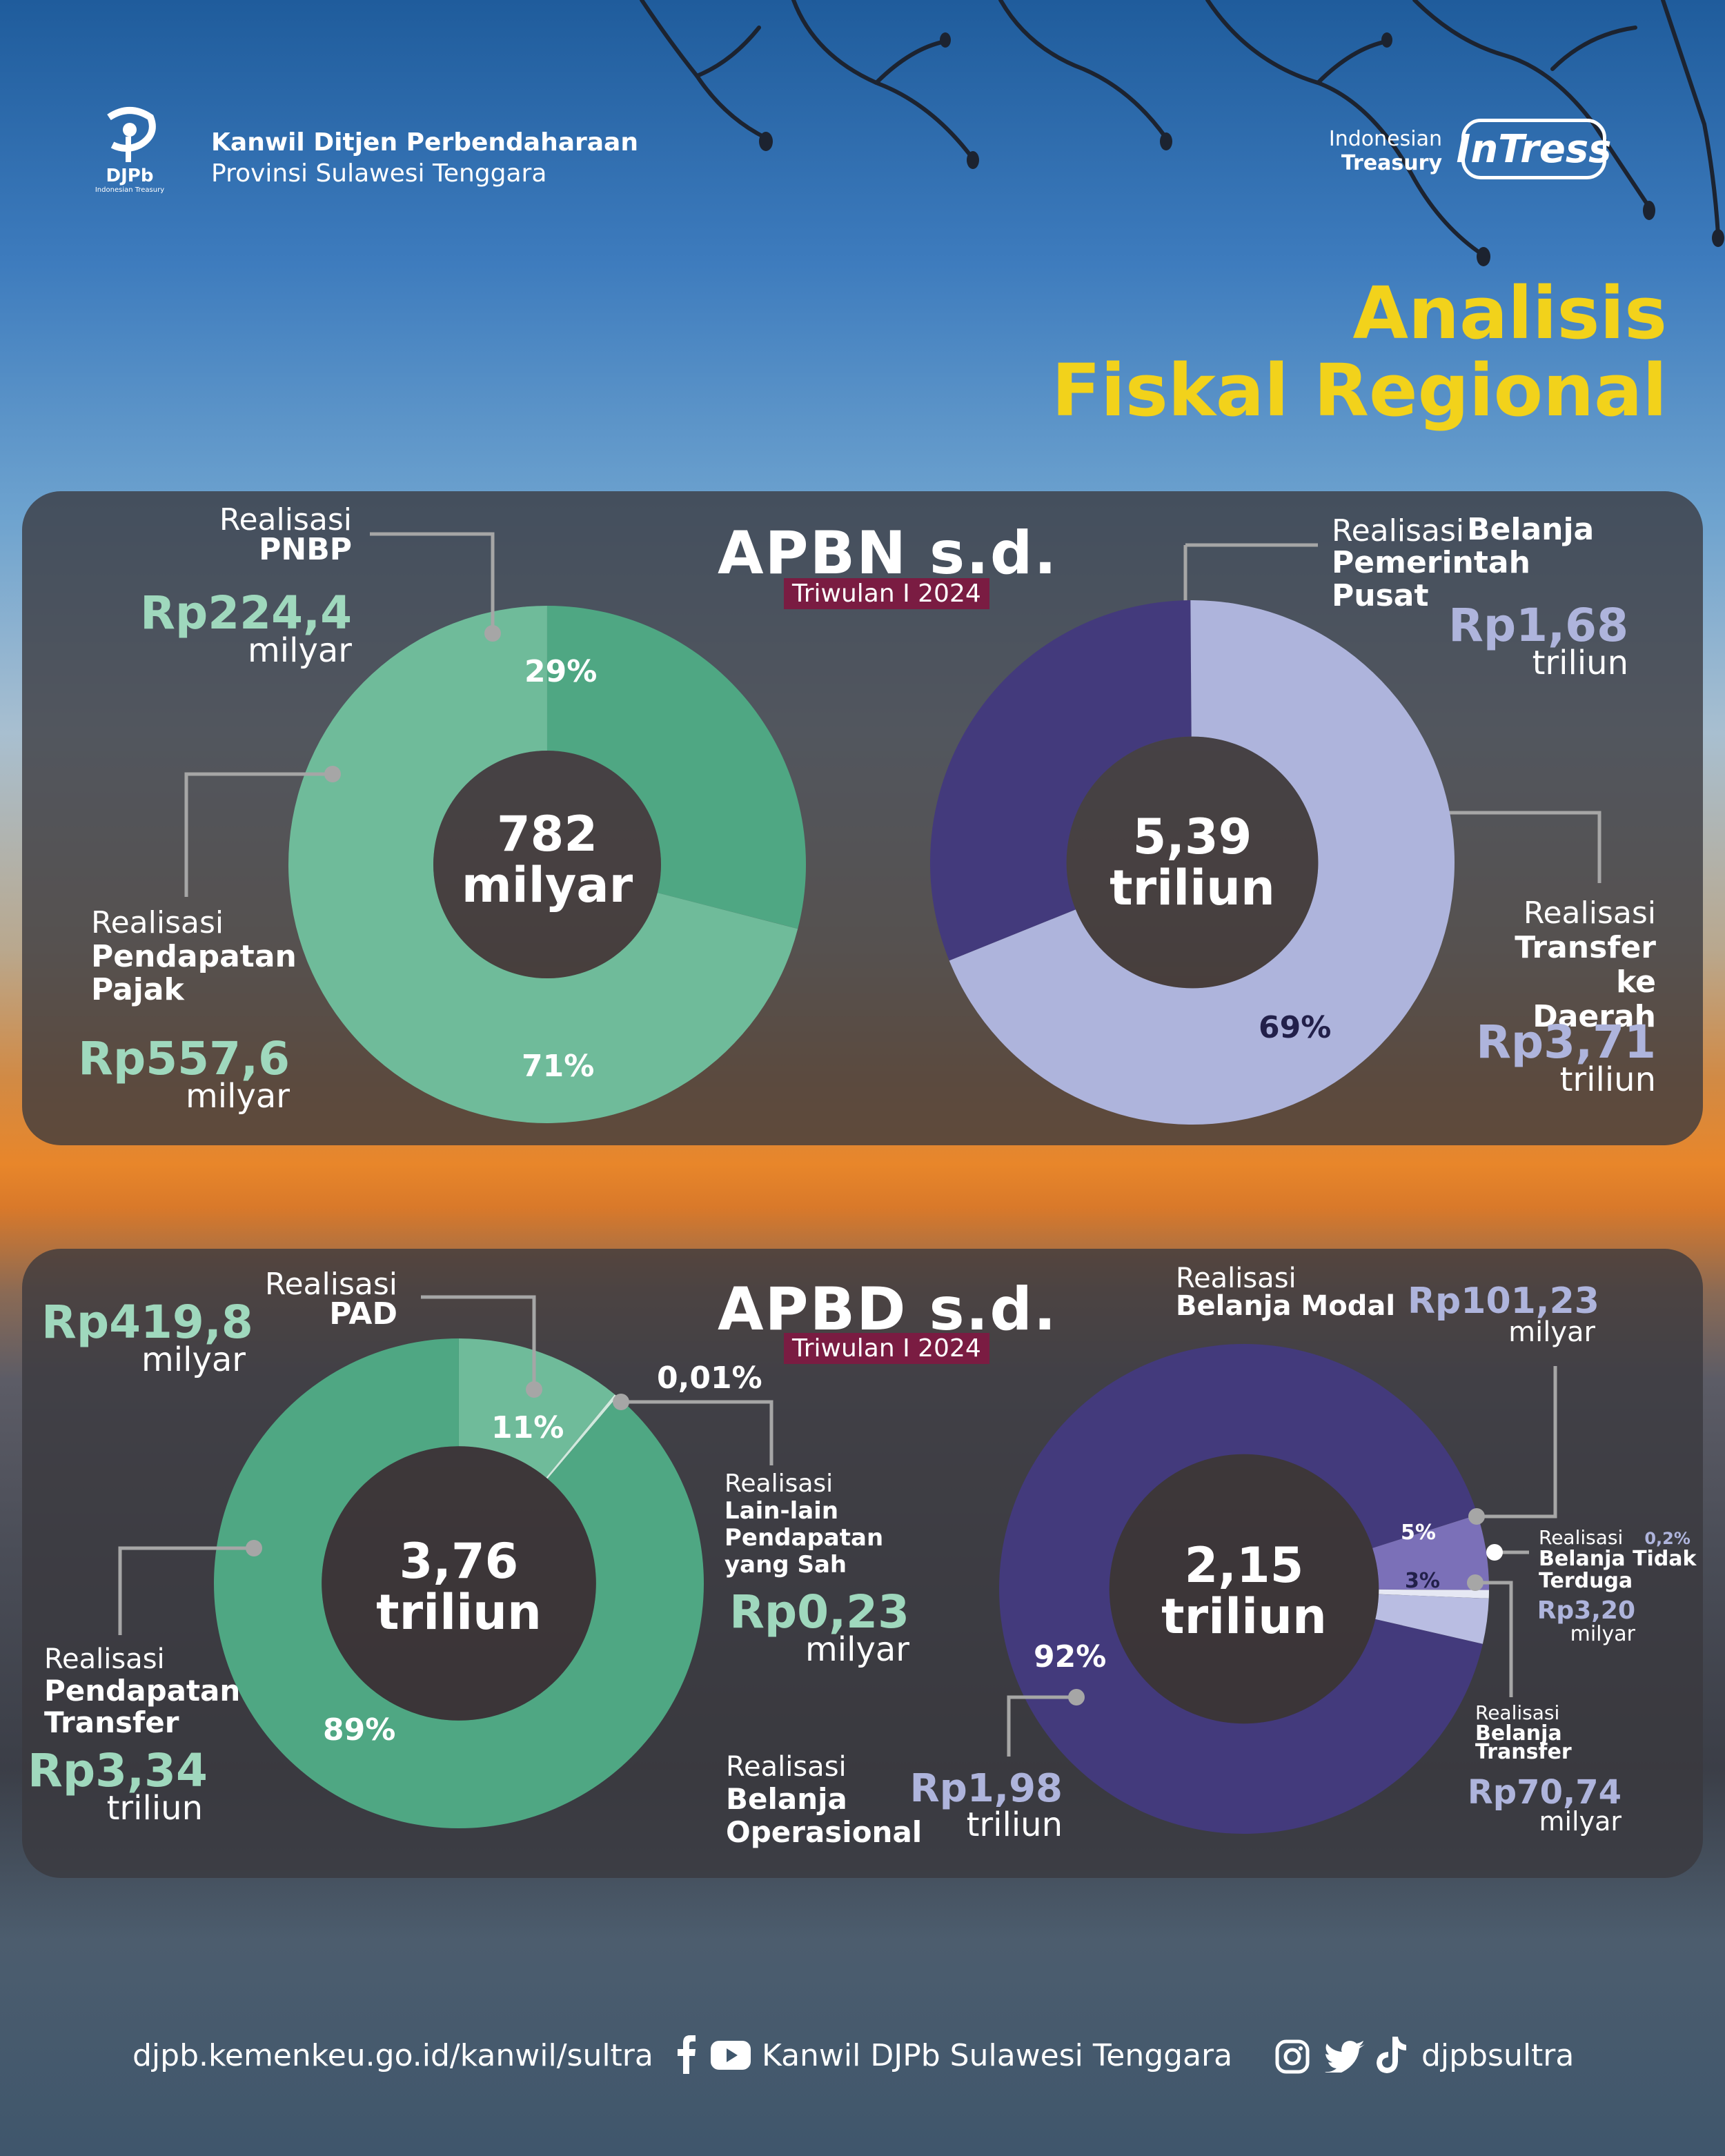 This screenshot has height=2156, width=1725. What do you see at coordinates (1061, 781) in the screenshot?
I see `donut-slice-belanja-pemerintah-pusat` at bounding box center [1061, 781].